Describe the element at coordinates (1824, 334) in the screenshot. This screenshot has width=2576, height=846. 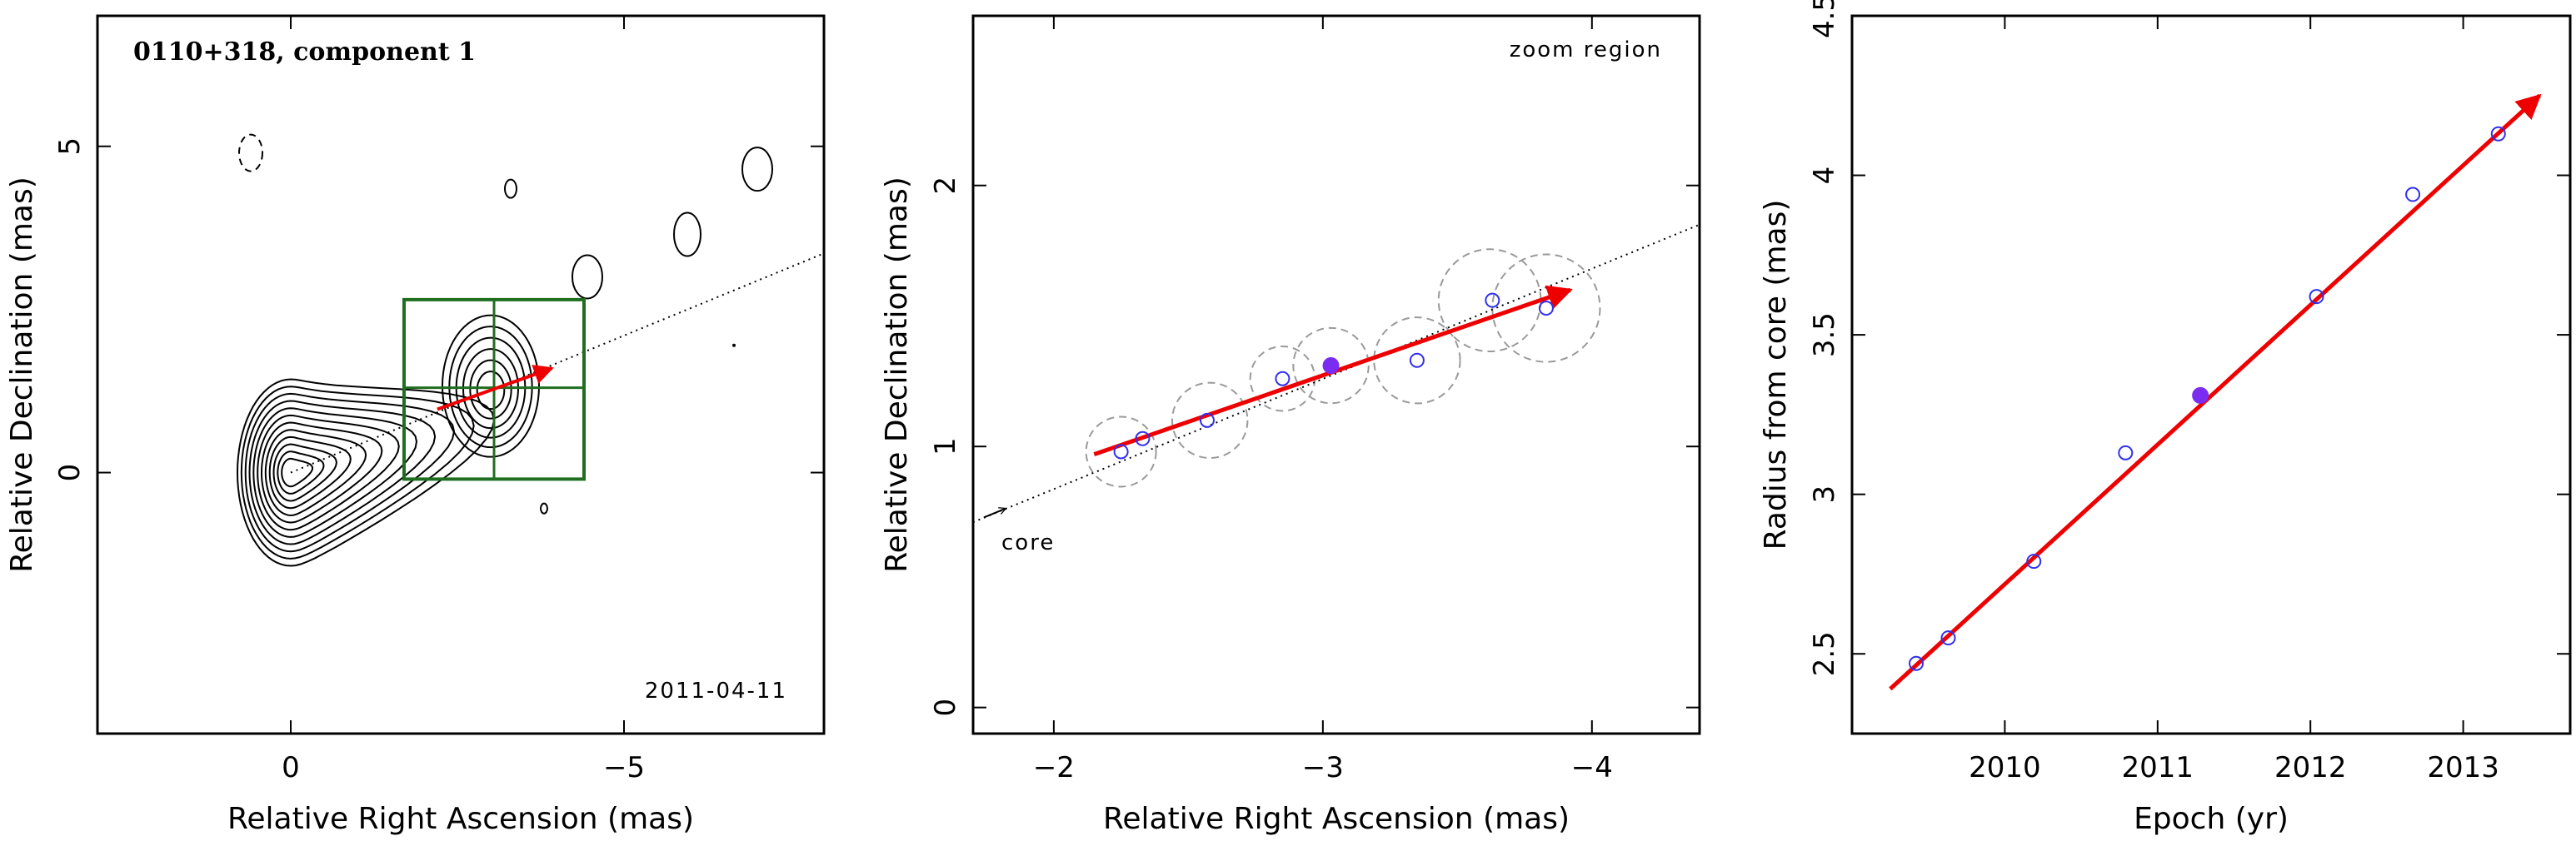
I see `y-tick-label: 3.5` at that location.